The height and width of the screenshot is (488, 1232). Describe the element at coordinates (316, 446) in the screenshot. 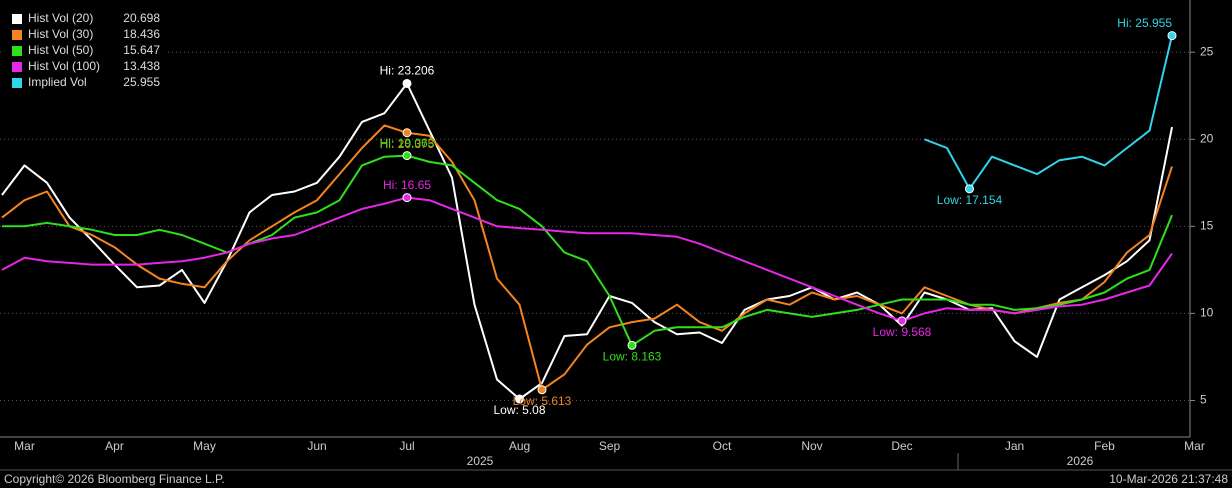

I see `x-tick-label: Jun` at that location.